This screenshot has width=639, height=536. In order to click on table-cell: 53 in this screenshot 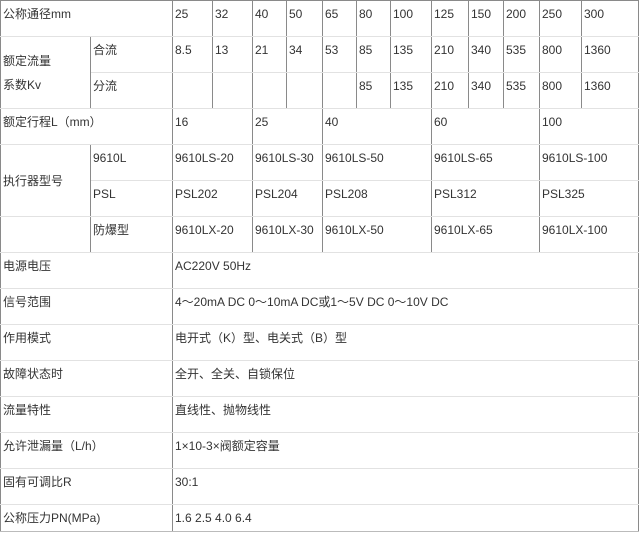, I will do `click(339, 54)`.